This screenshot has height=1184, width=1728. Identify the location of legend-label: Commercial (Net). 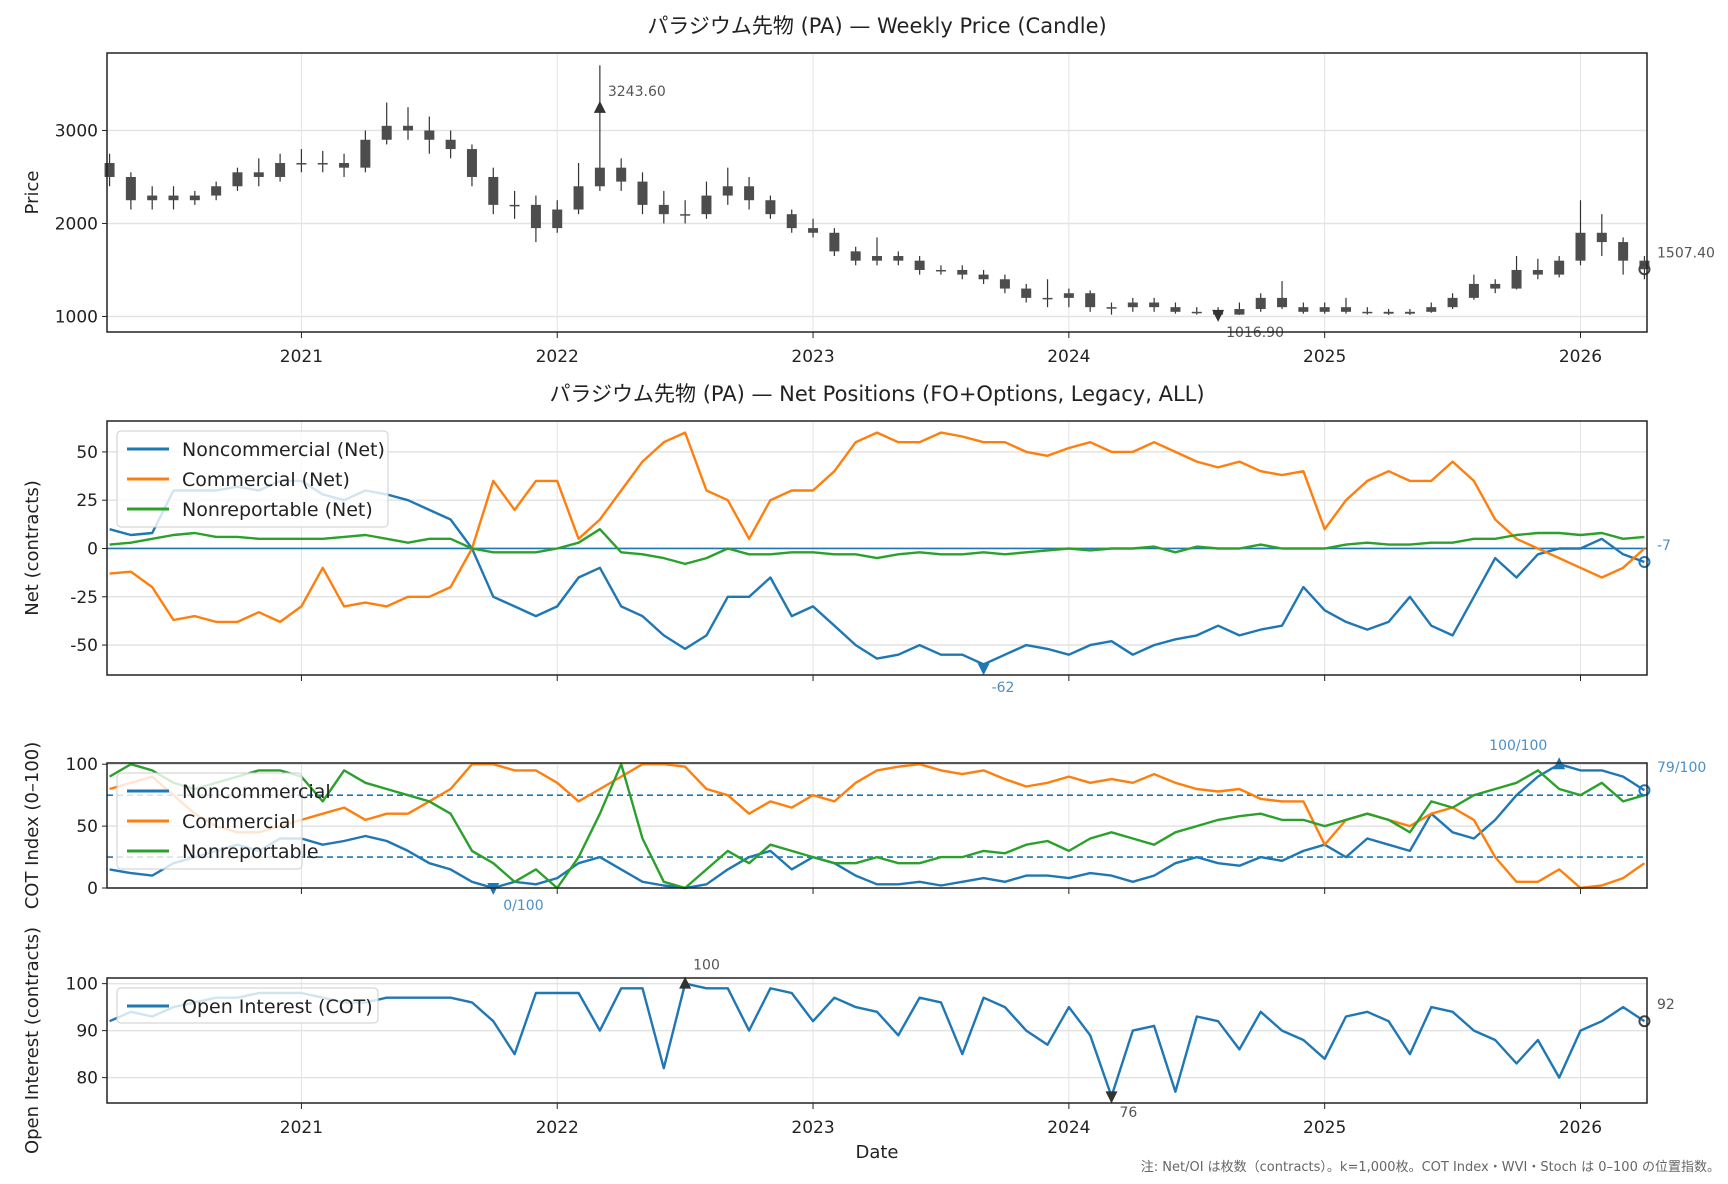
(266, 480).